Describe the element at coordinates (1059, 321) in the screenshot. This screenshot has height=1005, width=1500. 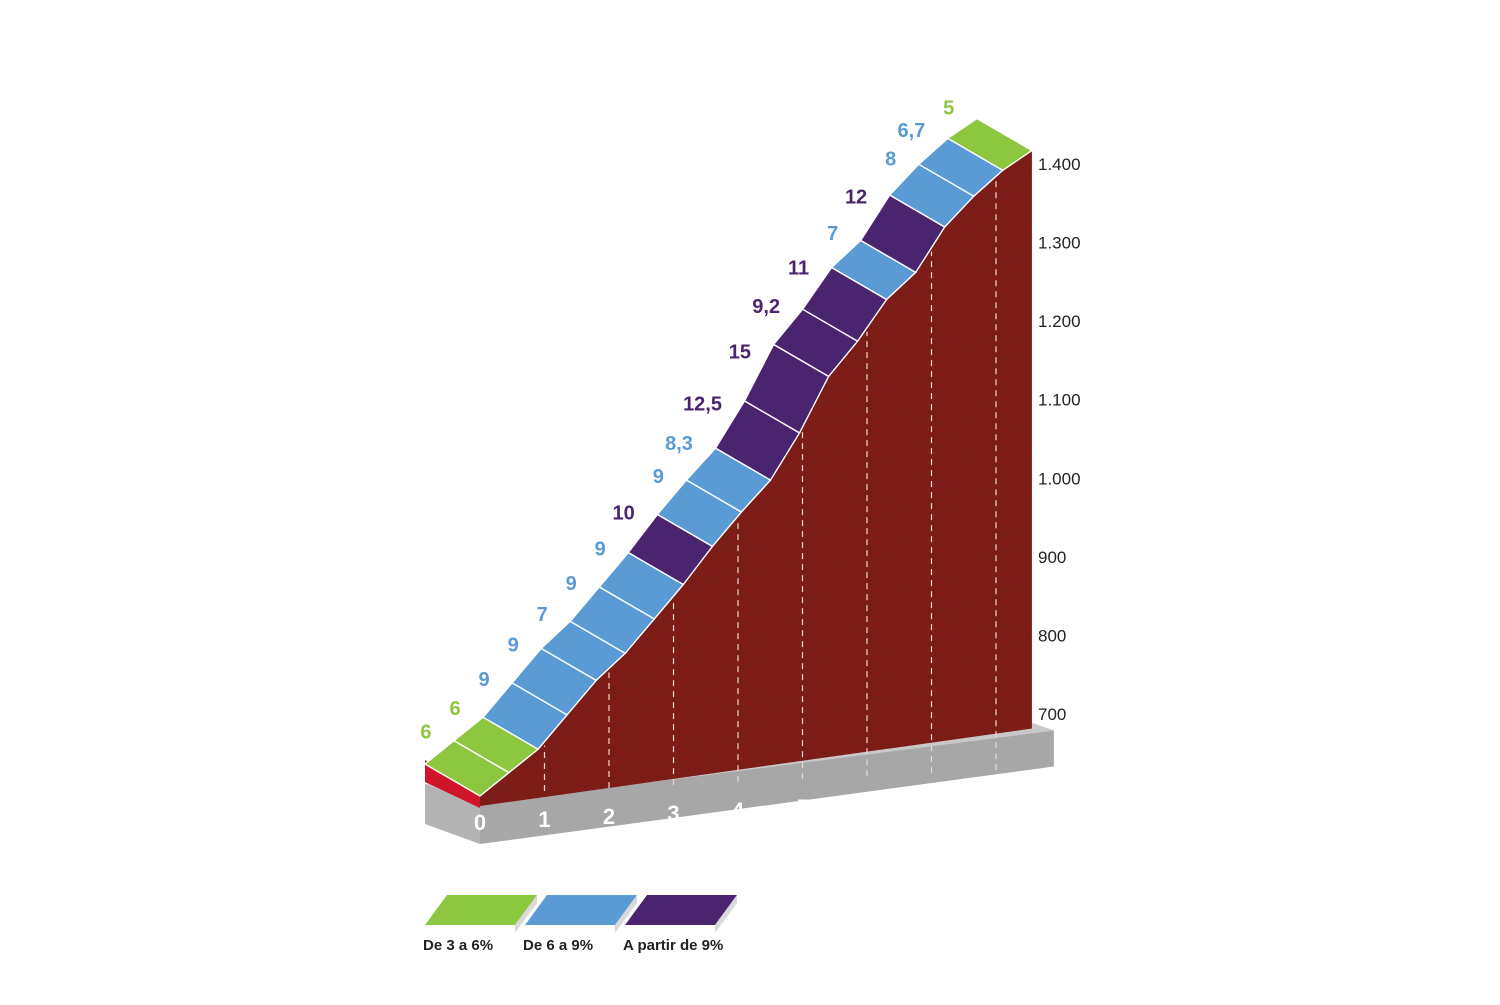
I see `y-tick-label: 1.200` at that location.